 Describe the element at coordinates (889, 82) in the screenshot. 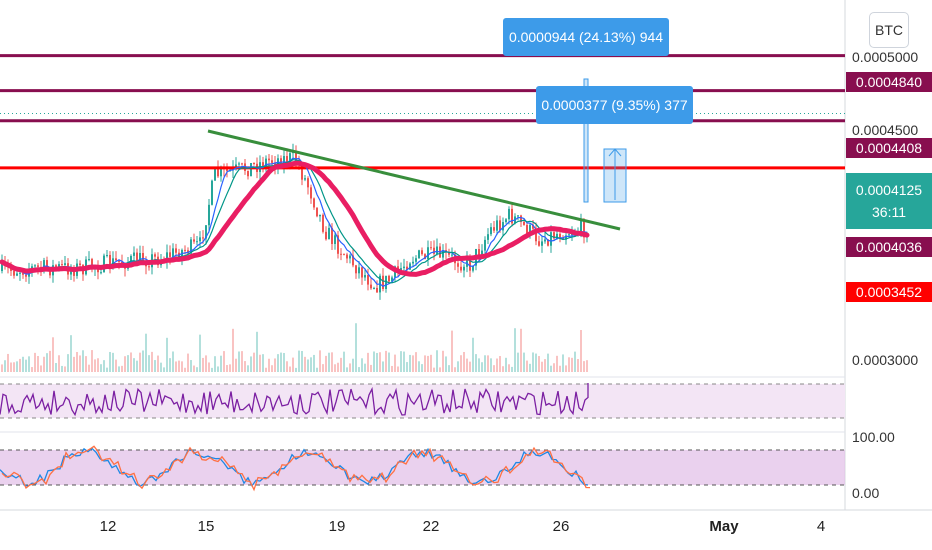

I see `price-tag-level-1: 0.0004840` at that location.